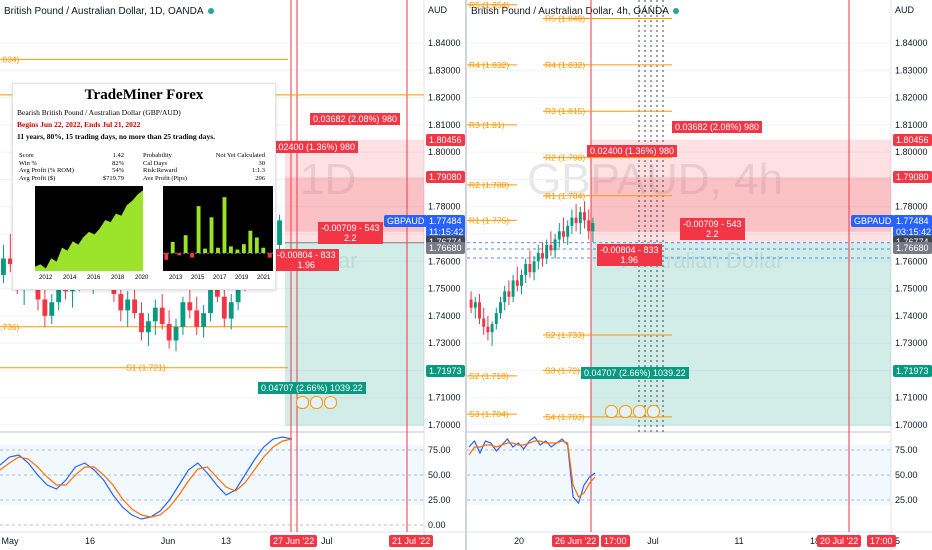  I want to click on stat-value: 1:1.3, so click(258, 170).